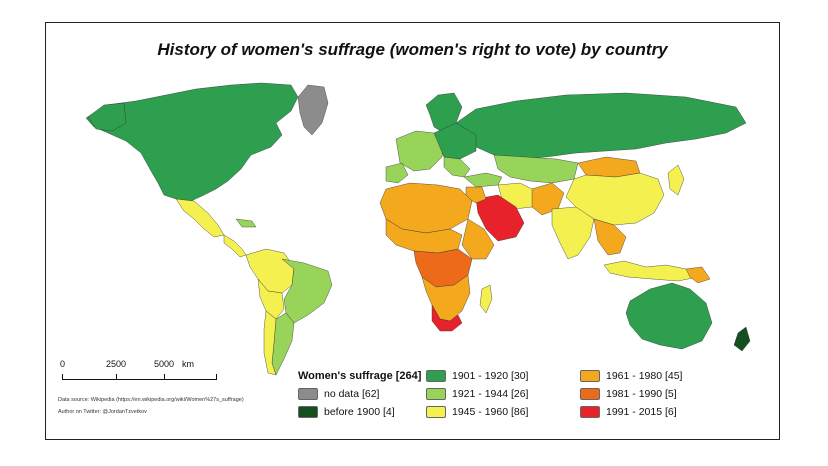  Describe the element at coordinates (490, 394) in the screenshot. I see `legend-label: 1921 - 1944 [26]` at that location.